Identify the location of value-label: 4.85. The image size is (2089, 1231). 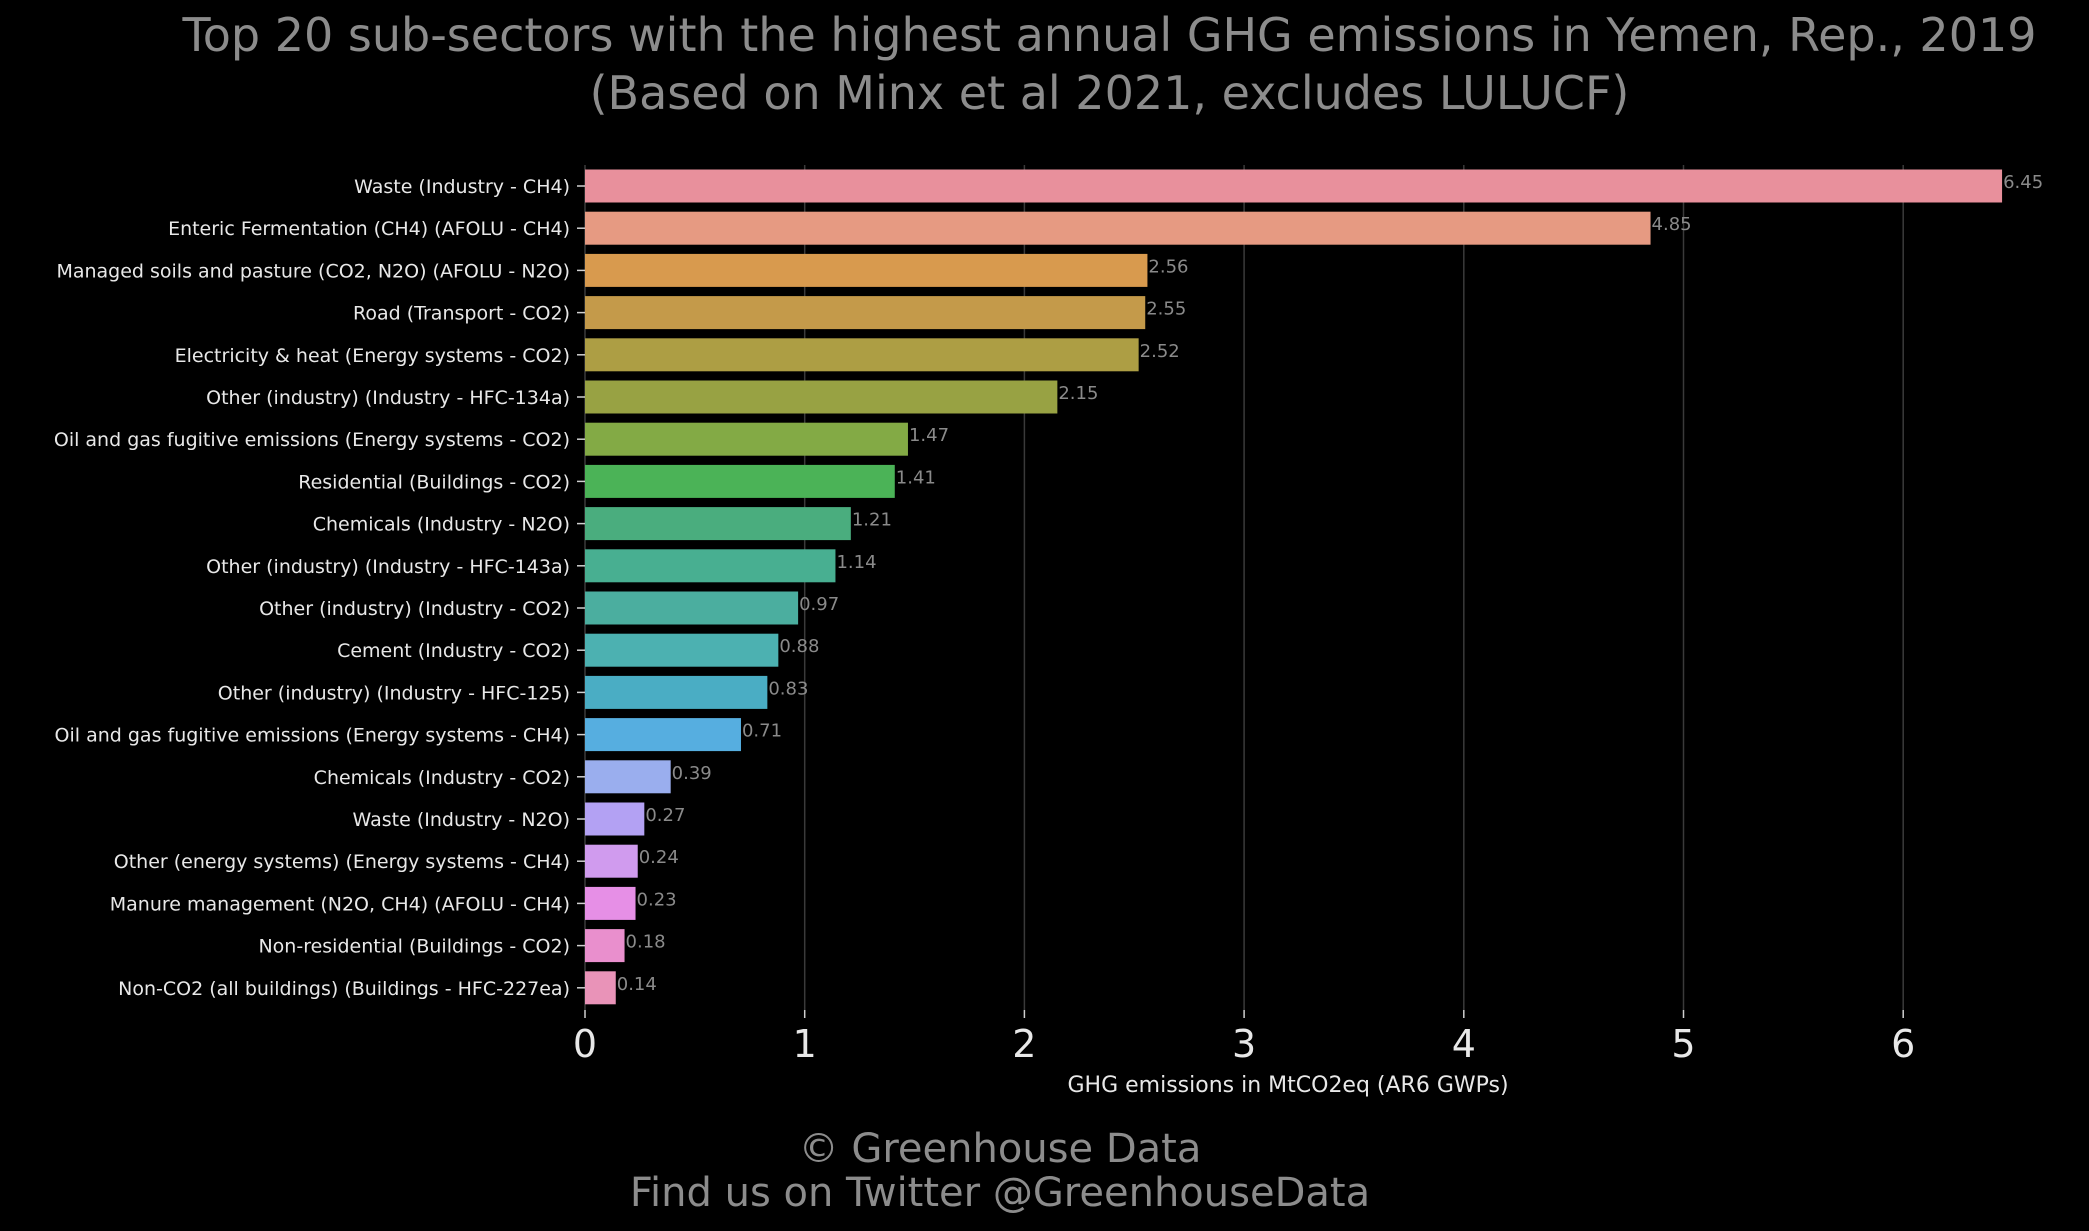
(1672, 224).